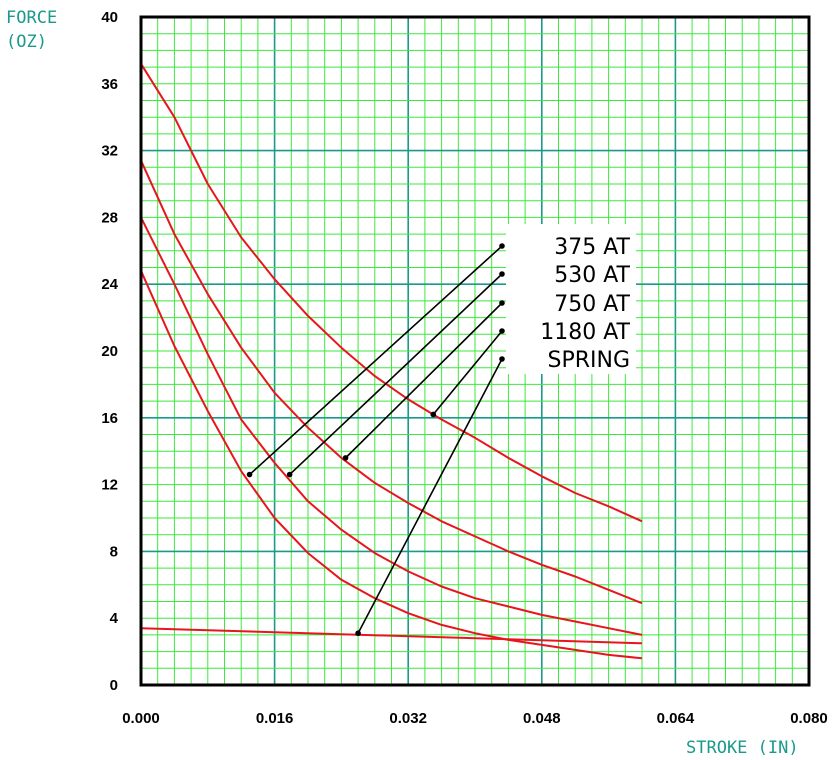  What do you see at coordinates (109, 17) in the screenshot?
I see `y-tick-label: 40` at bounding box center [109, 17].